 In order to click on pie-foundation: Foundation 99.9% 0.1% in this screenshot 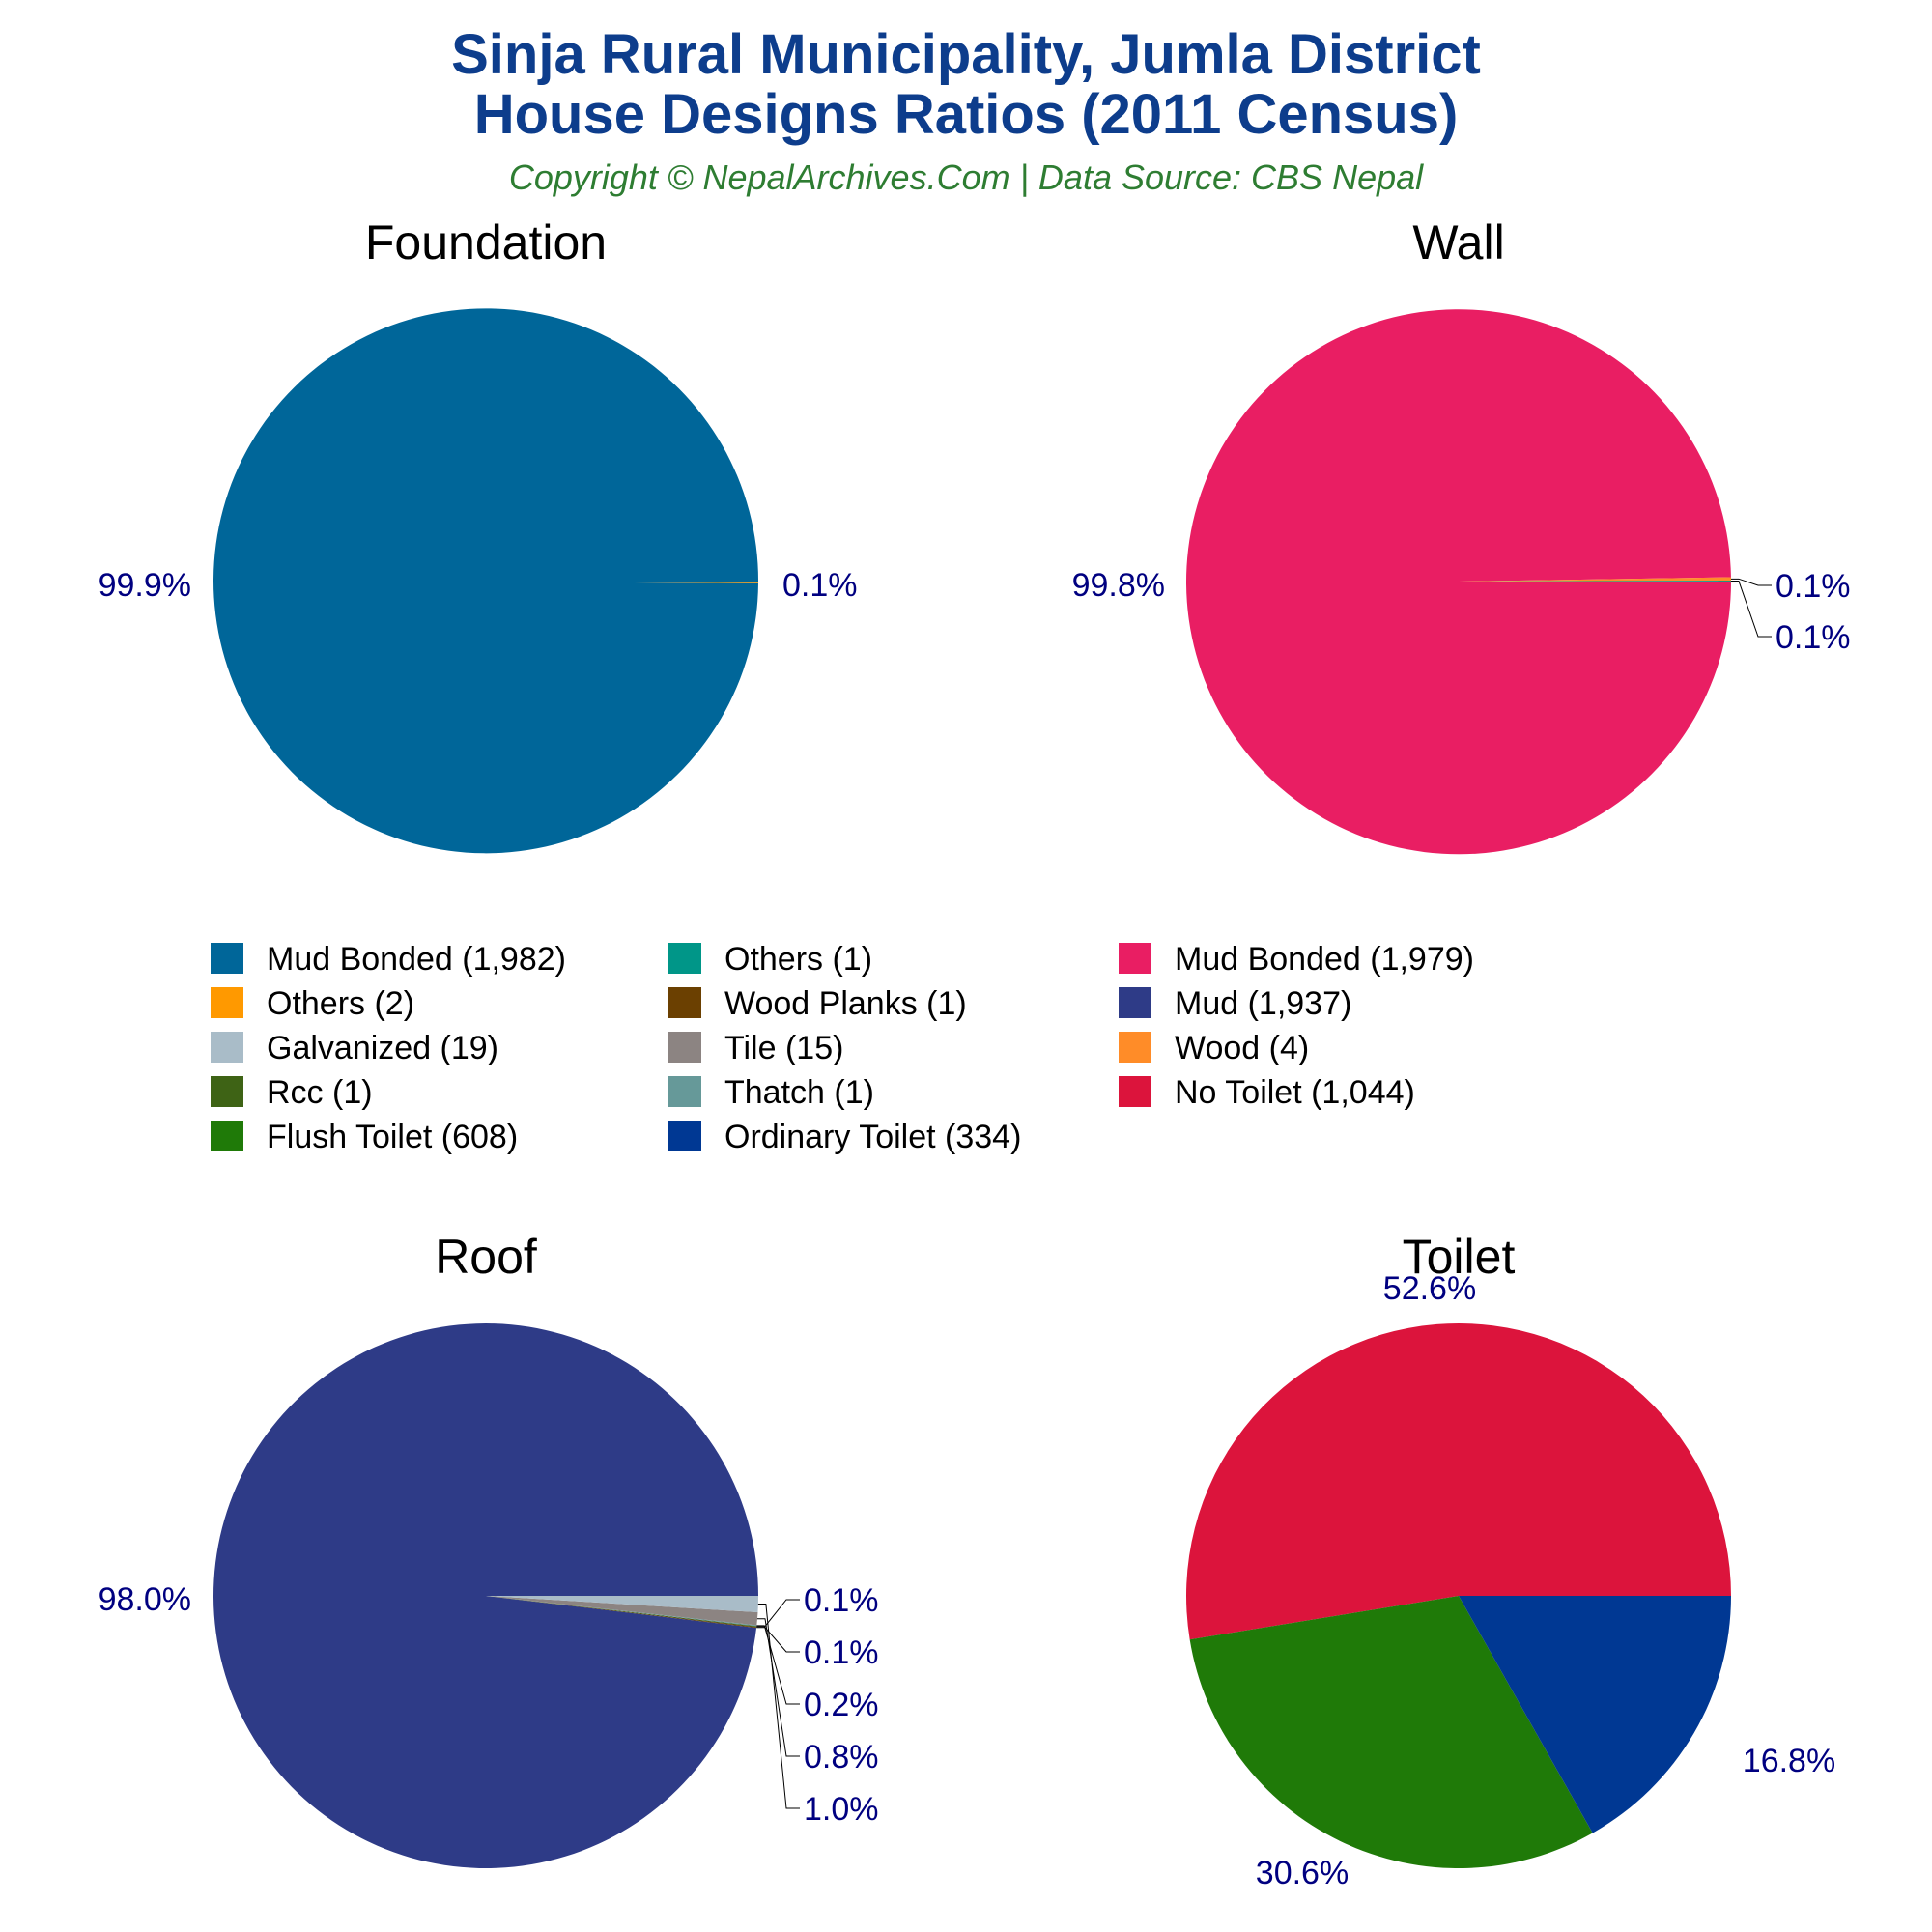, I will do `click(478, 534)`.